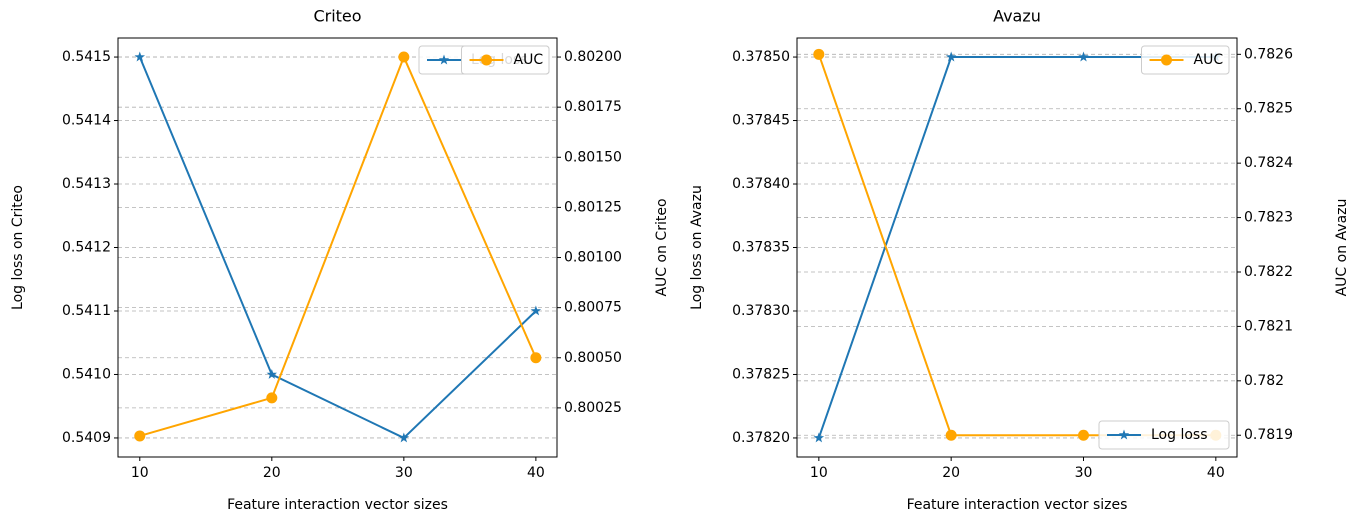 Image resolution: width=1351 pixels, height=515 pixels. I want to click on y-tick-label: 0.5410, so click(86, 374).